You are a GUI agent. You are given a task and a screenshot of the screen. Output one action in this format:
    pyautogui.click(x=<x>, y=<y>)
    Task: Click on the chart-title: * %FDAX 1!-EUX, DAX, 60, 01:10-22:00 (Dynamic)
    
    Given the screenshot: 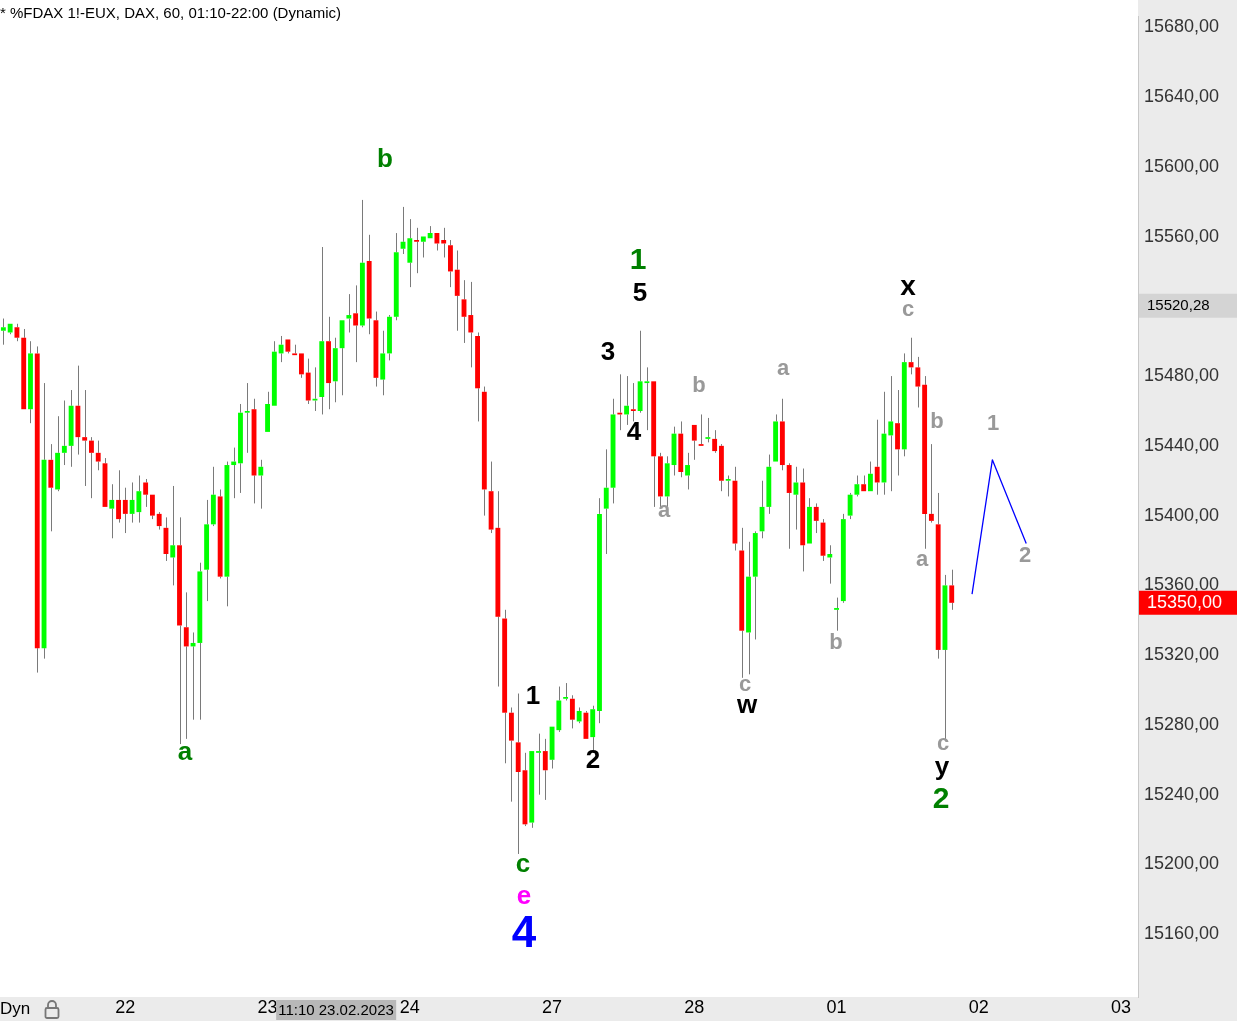 What is the action you would take?
    pyautogui.click(x=170, y=12)
    